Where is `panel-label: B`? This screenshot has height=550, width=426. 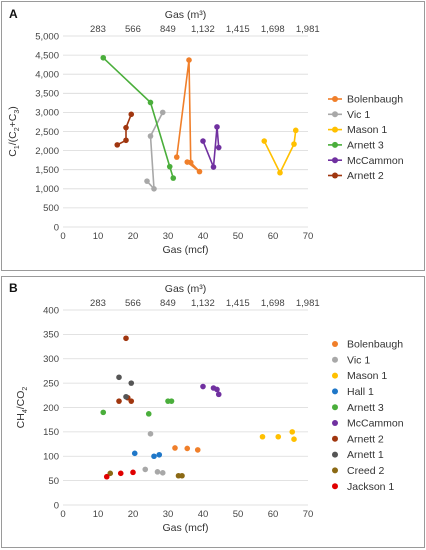
panel-label: B is located at coordinates (13, 288).